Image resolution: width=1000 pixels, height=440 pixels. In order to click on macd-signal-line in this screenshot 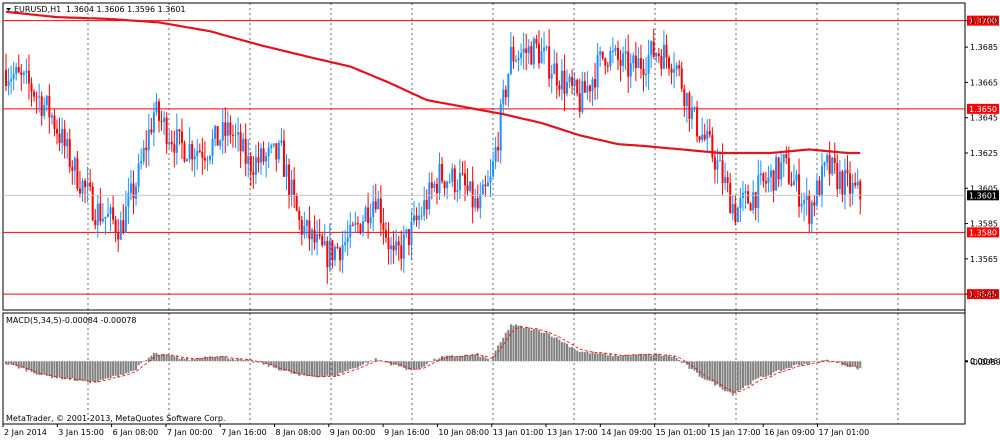, I will do `click(433, 359)`.